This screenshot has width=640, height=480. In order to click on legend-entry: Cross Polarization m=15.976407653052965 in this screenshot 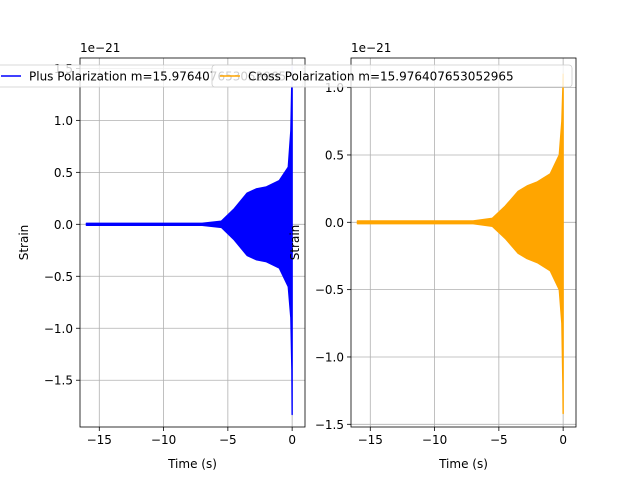, I will do `click(381, 77)`.